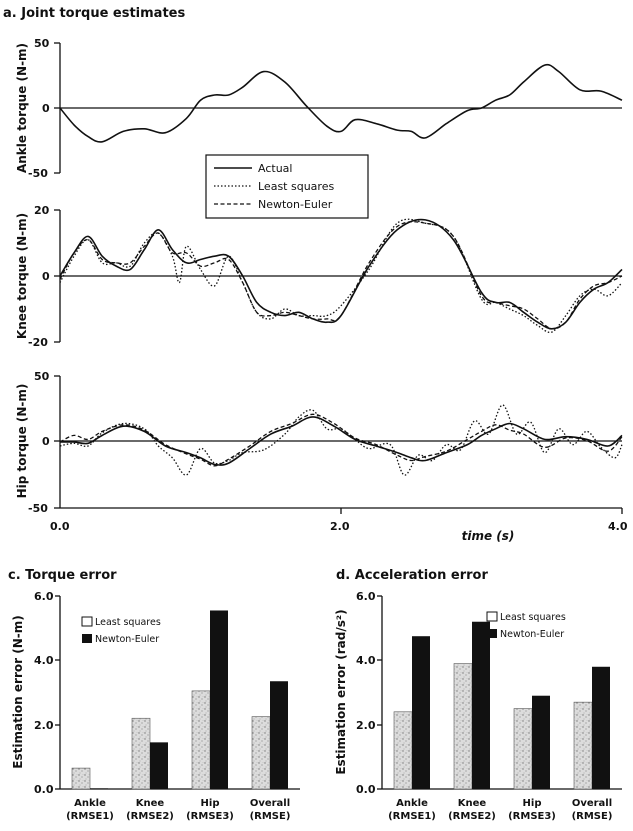  I want to click on panel-c-title: c. Torque error, so click(62, 575).